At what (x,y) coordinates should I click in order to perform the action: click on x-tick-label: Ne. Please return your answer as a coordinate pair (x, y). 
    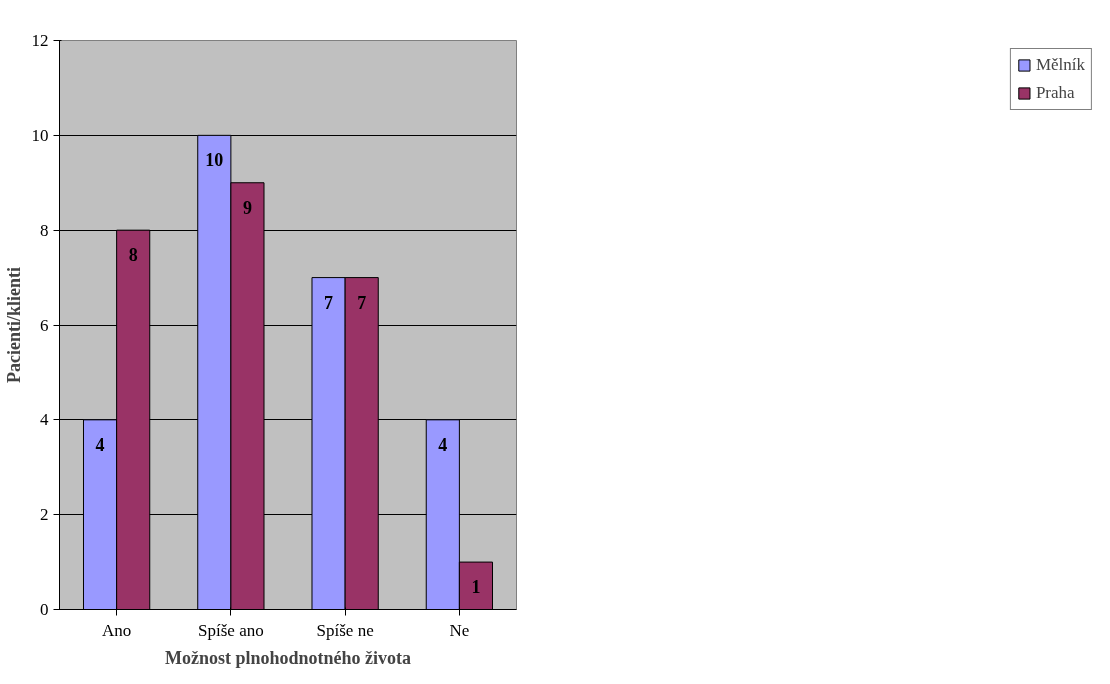
    Looking at the image, I should click on (459, 630).